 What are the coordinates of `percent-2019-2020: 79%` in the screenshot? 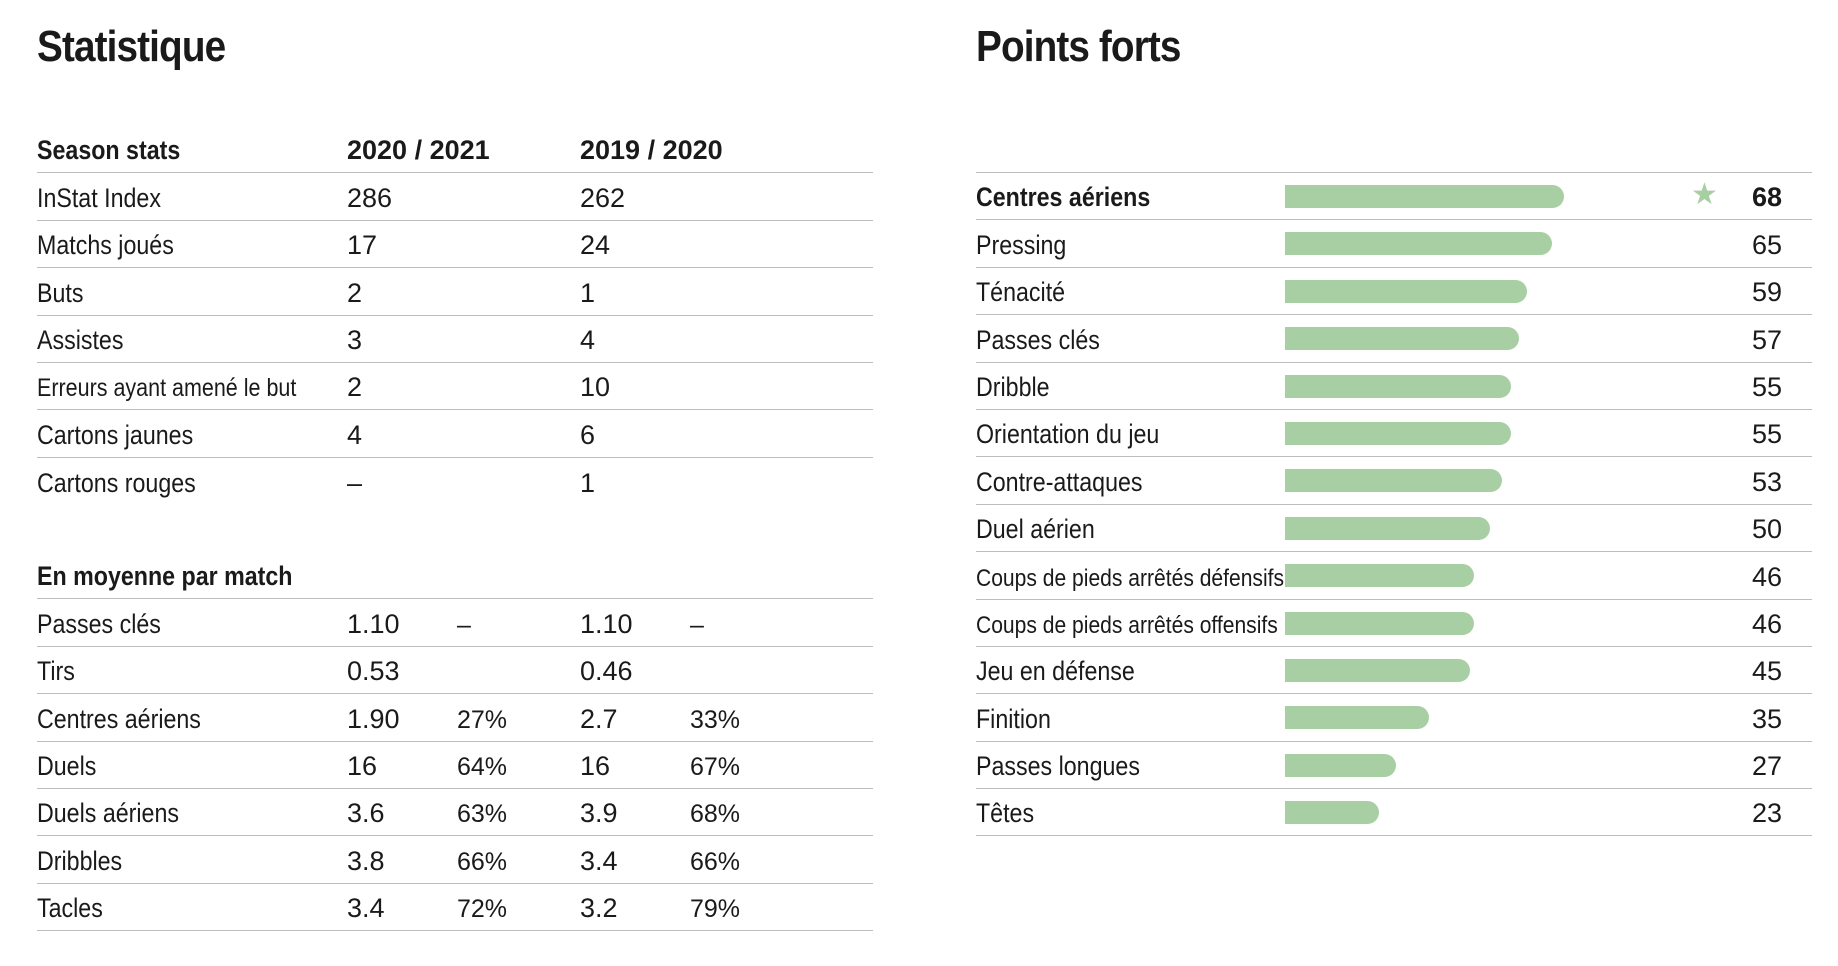 It's located at (715, 909).